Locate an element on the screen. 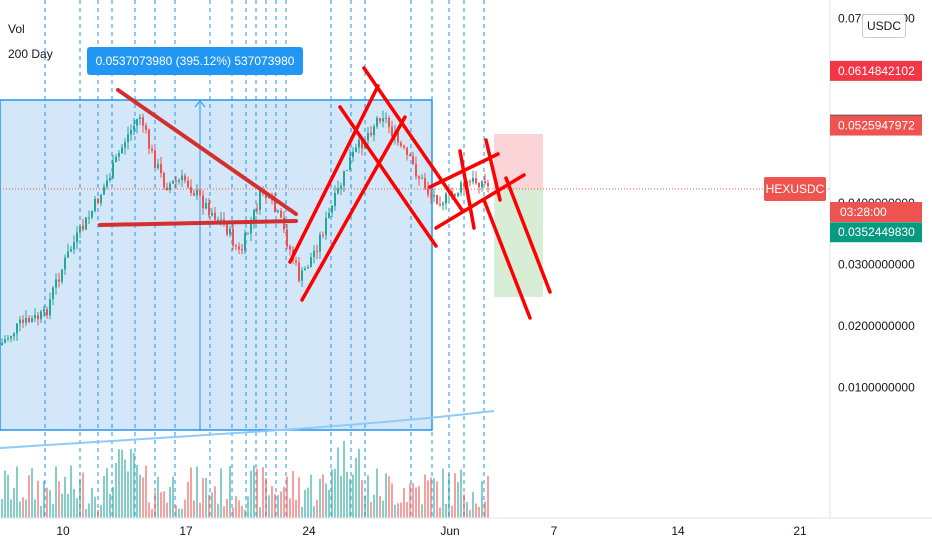 This screenshot has width=932, height=550. time-tick-3: Jun is located at coordinates (449, 531).